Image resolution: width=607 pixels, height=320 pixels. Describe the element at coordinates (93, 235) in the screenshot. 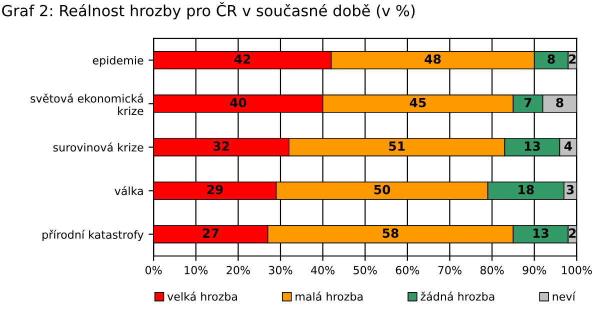

I see `y-tick-label: přírodní katastrofy` at that location.